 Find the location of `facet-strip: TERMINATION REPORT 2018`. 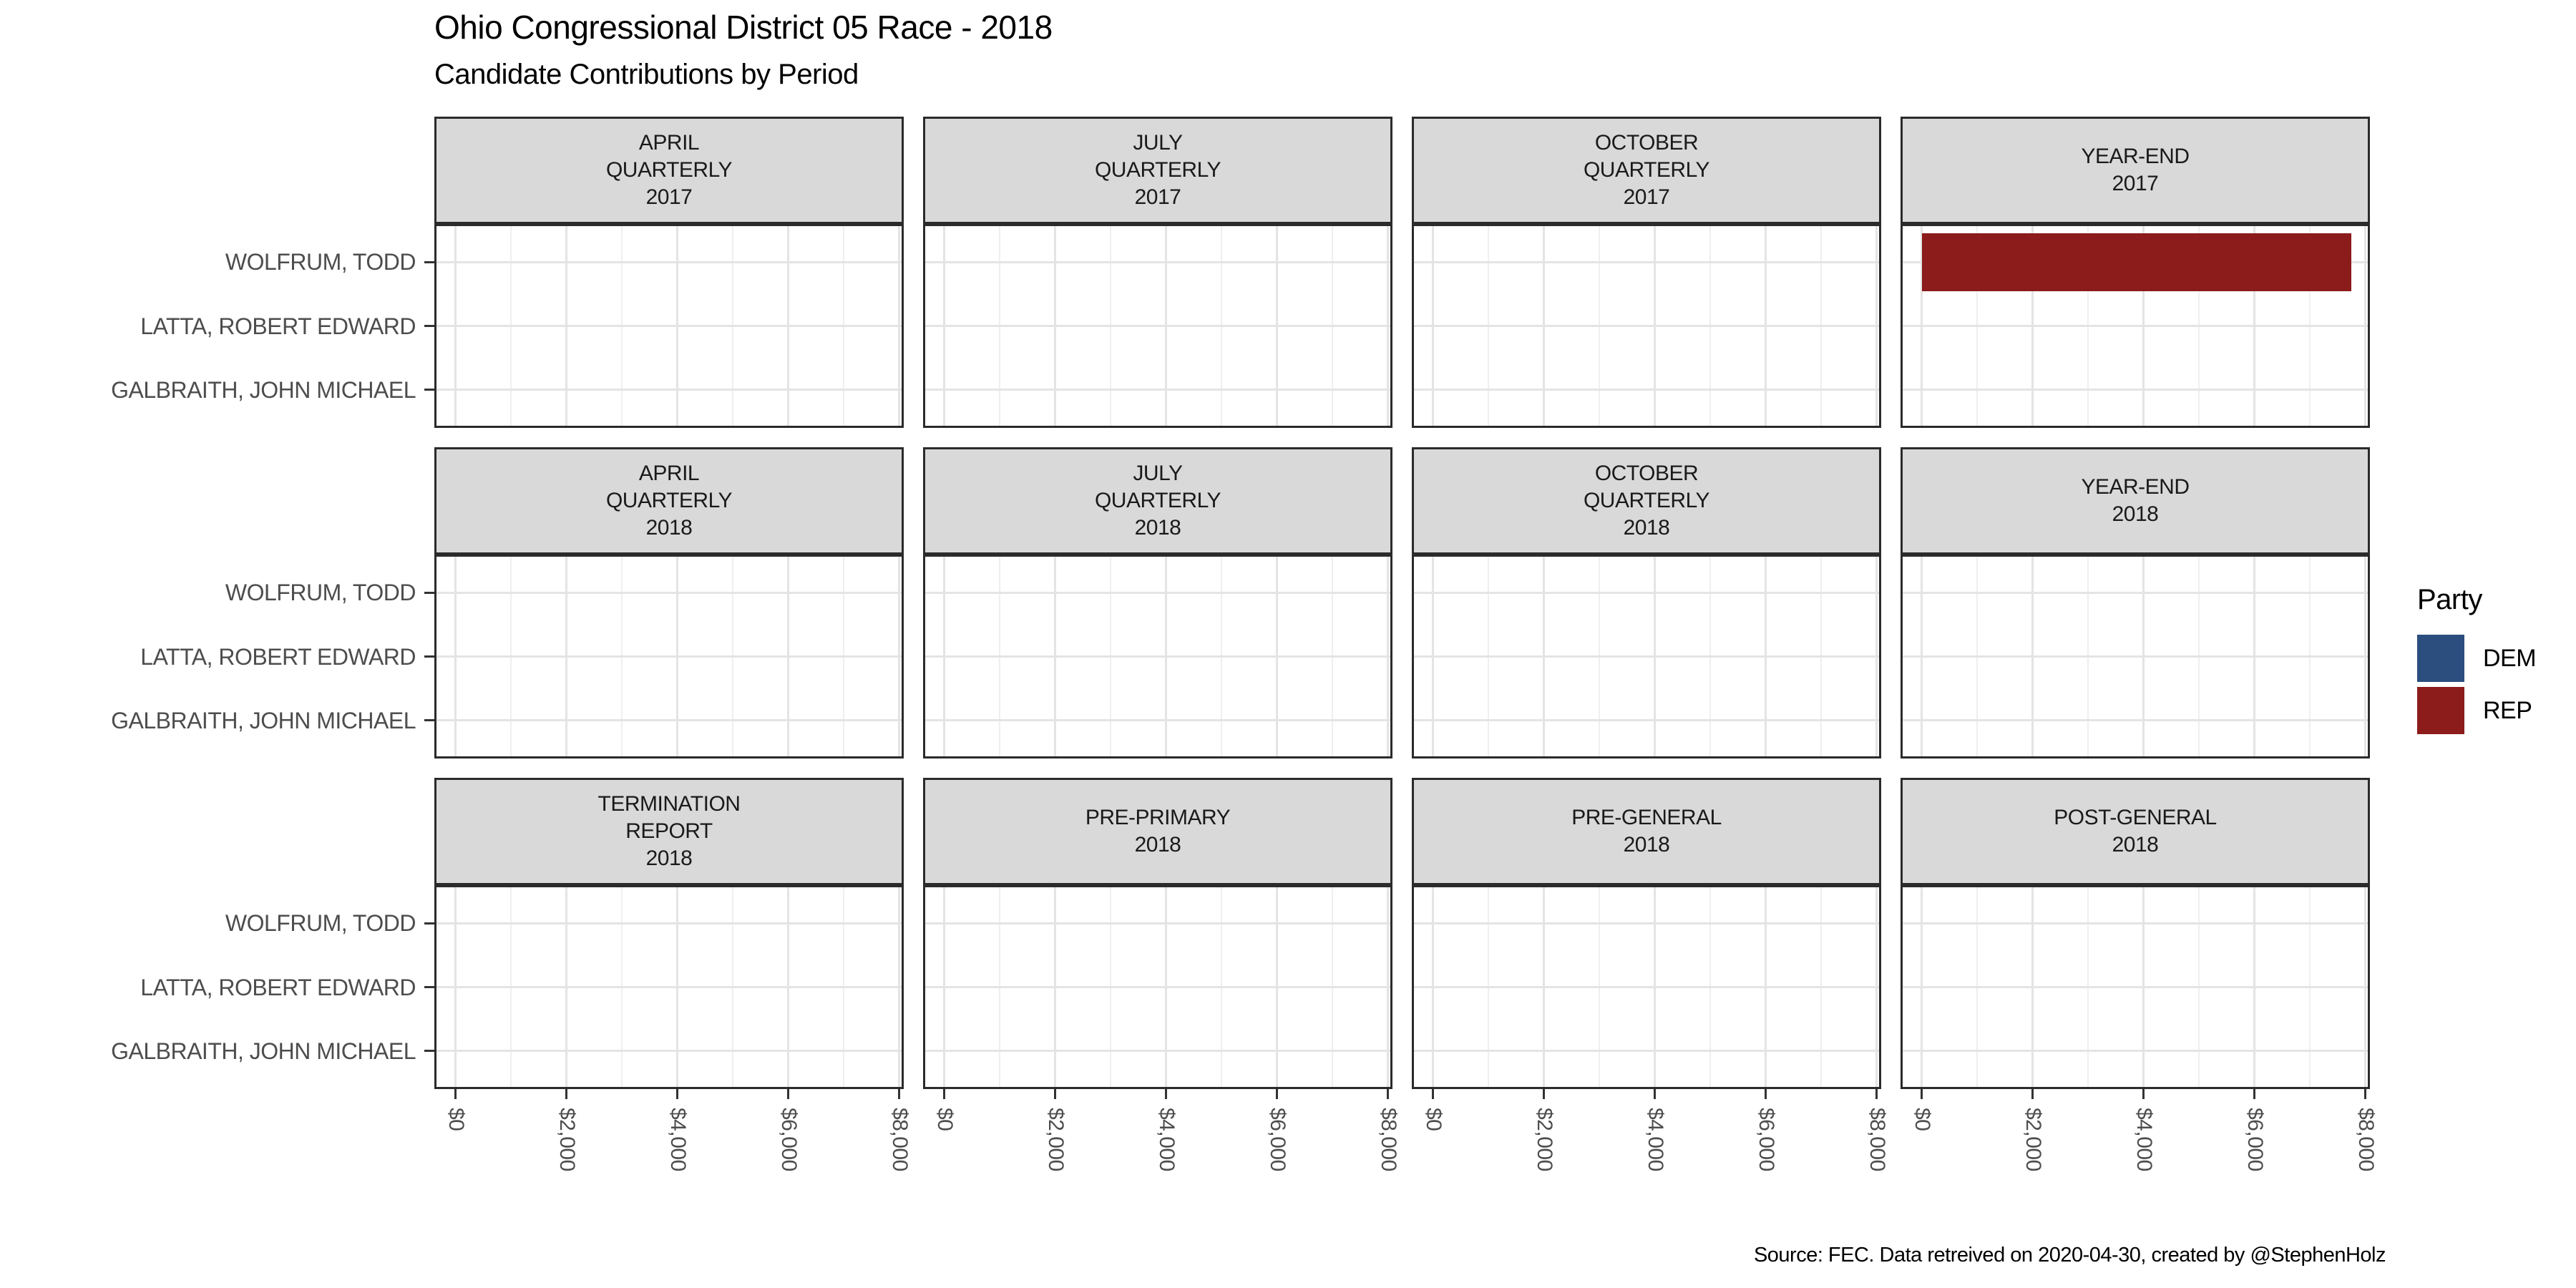

facet-strip: TERMINATION REPORT 2018 is located at coordinates (669, 831).